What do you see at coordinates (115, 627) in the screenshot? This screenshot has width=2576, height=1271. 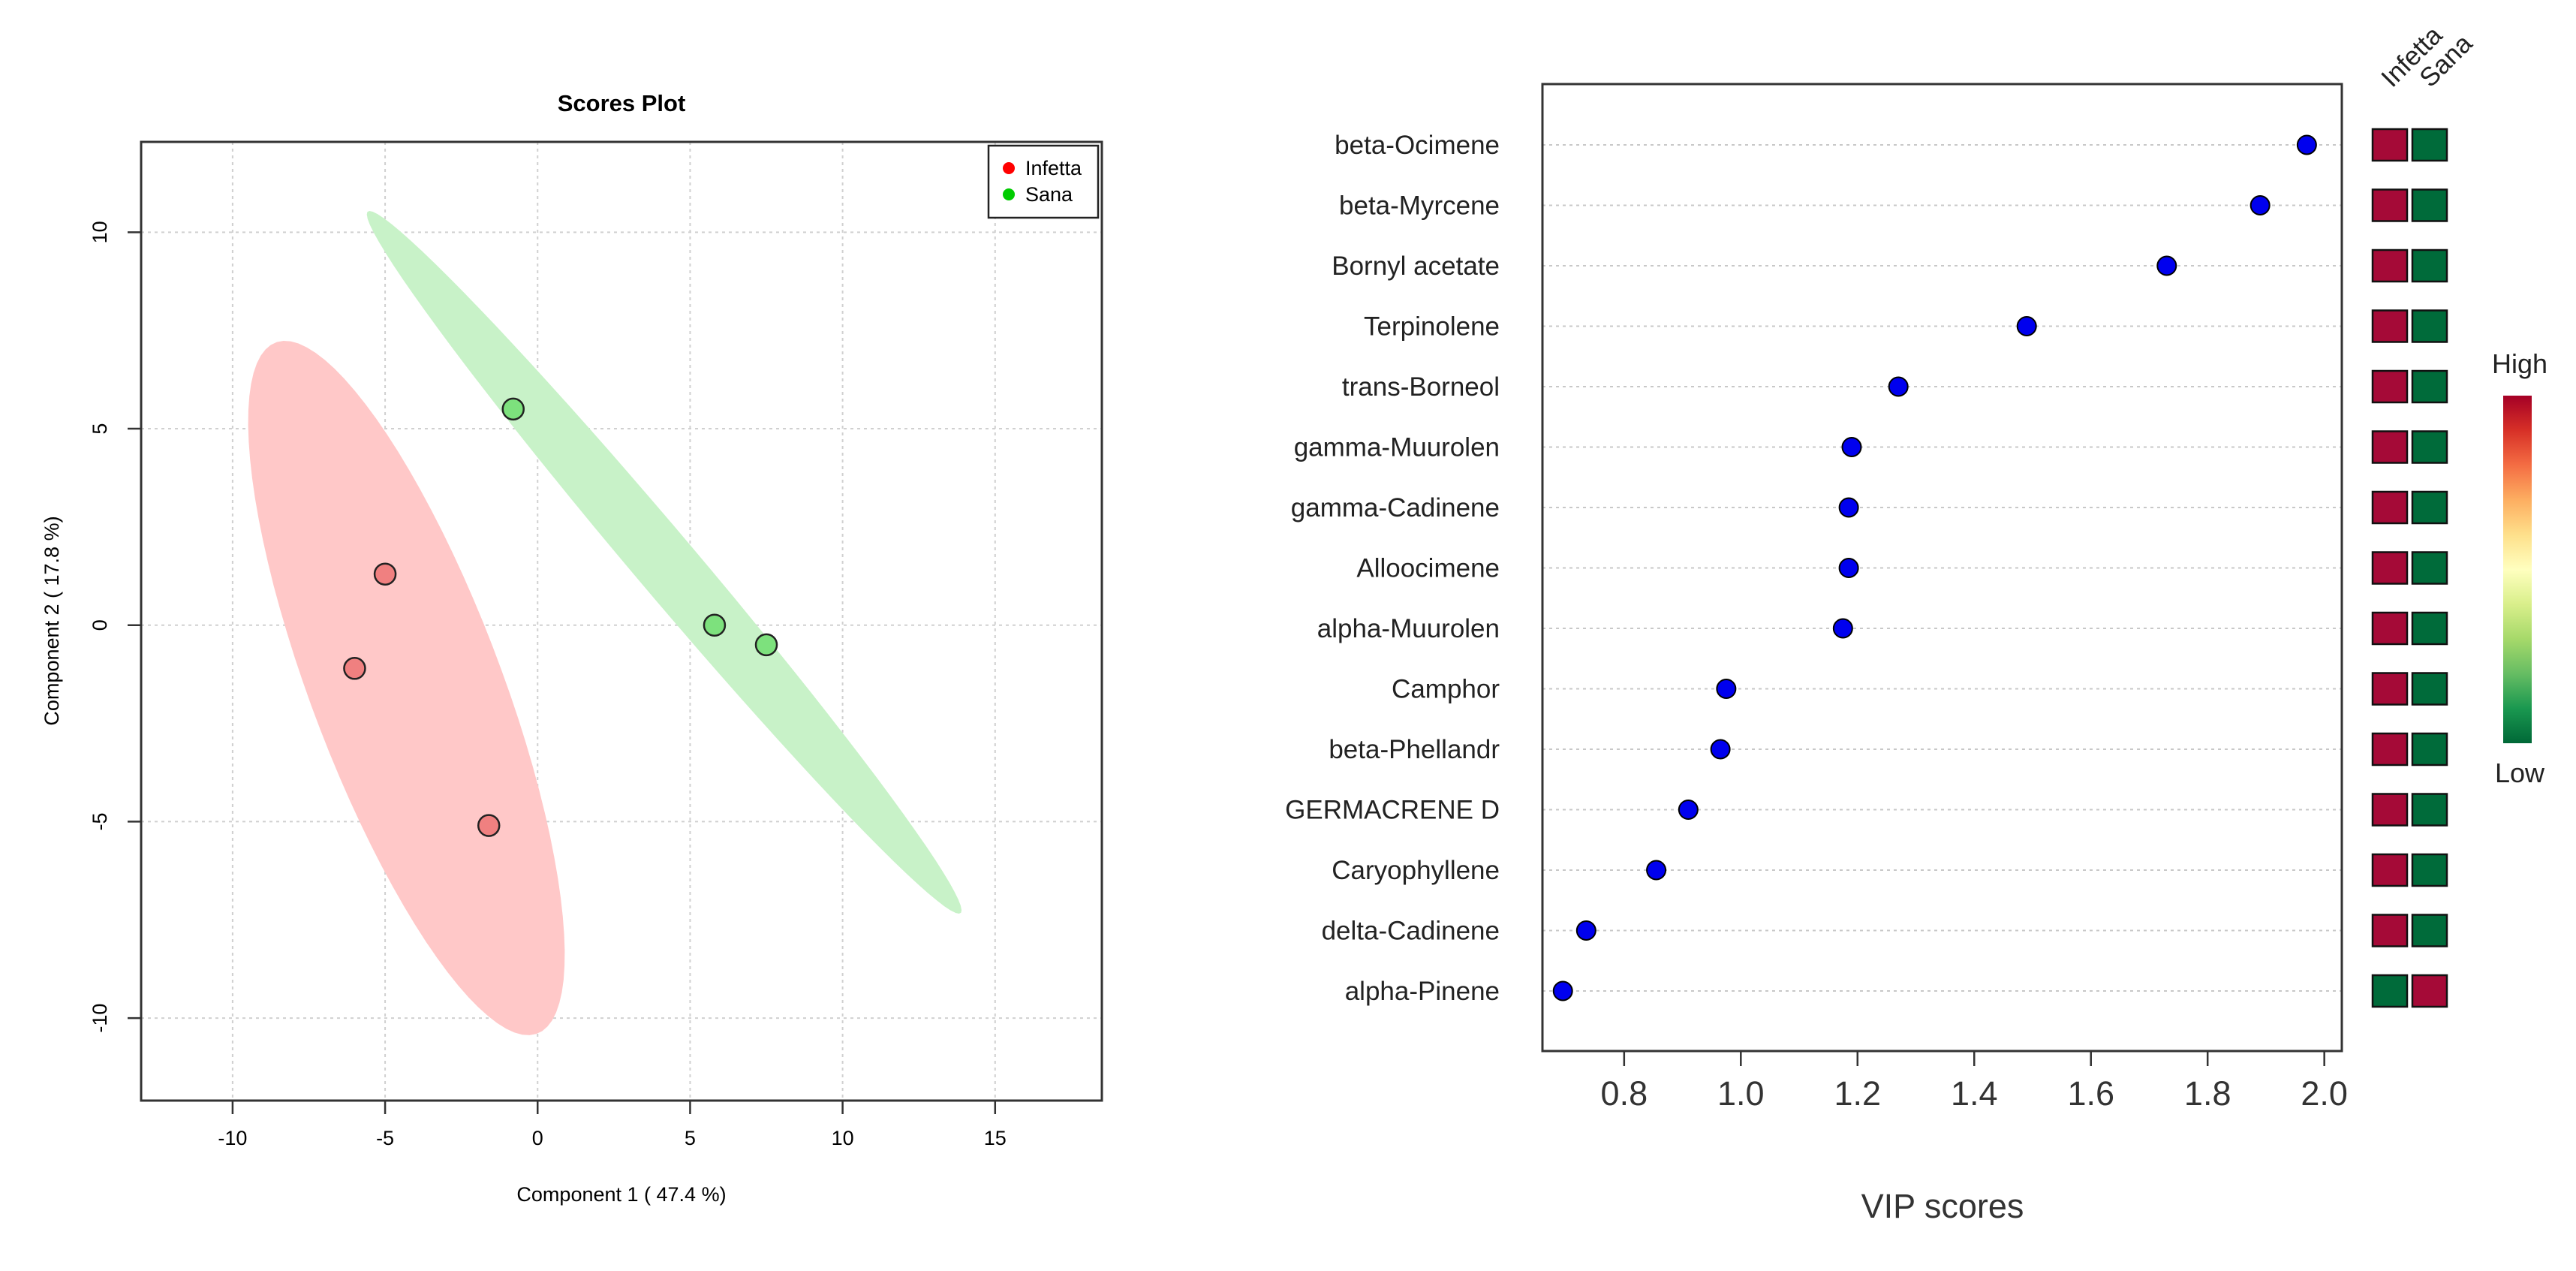 I see `scores-y-axis: -10 -5 0 5 10` at bounding box center [115, 627].